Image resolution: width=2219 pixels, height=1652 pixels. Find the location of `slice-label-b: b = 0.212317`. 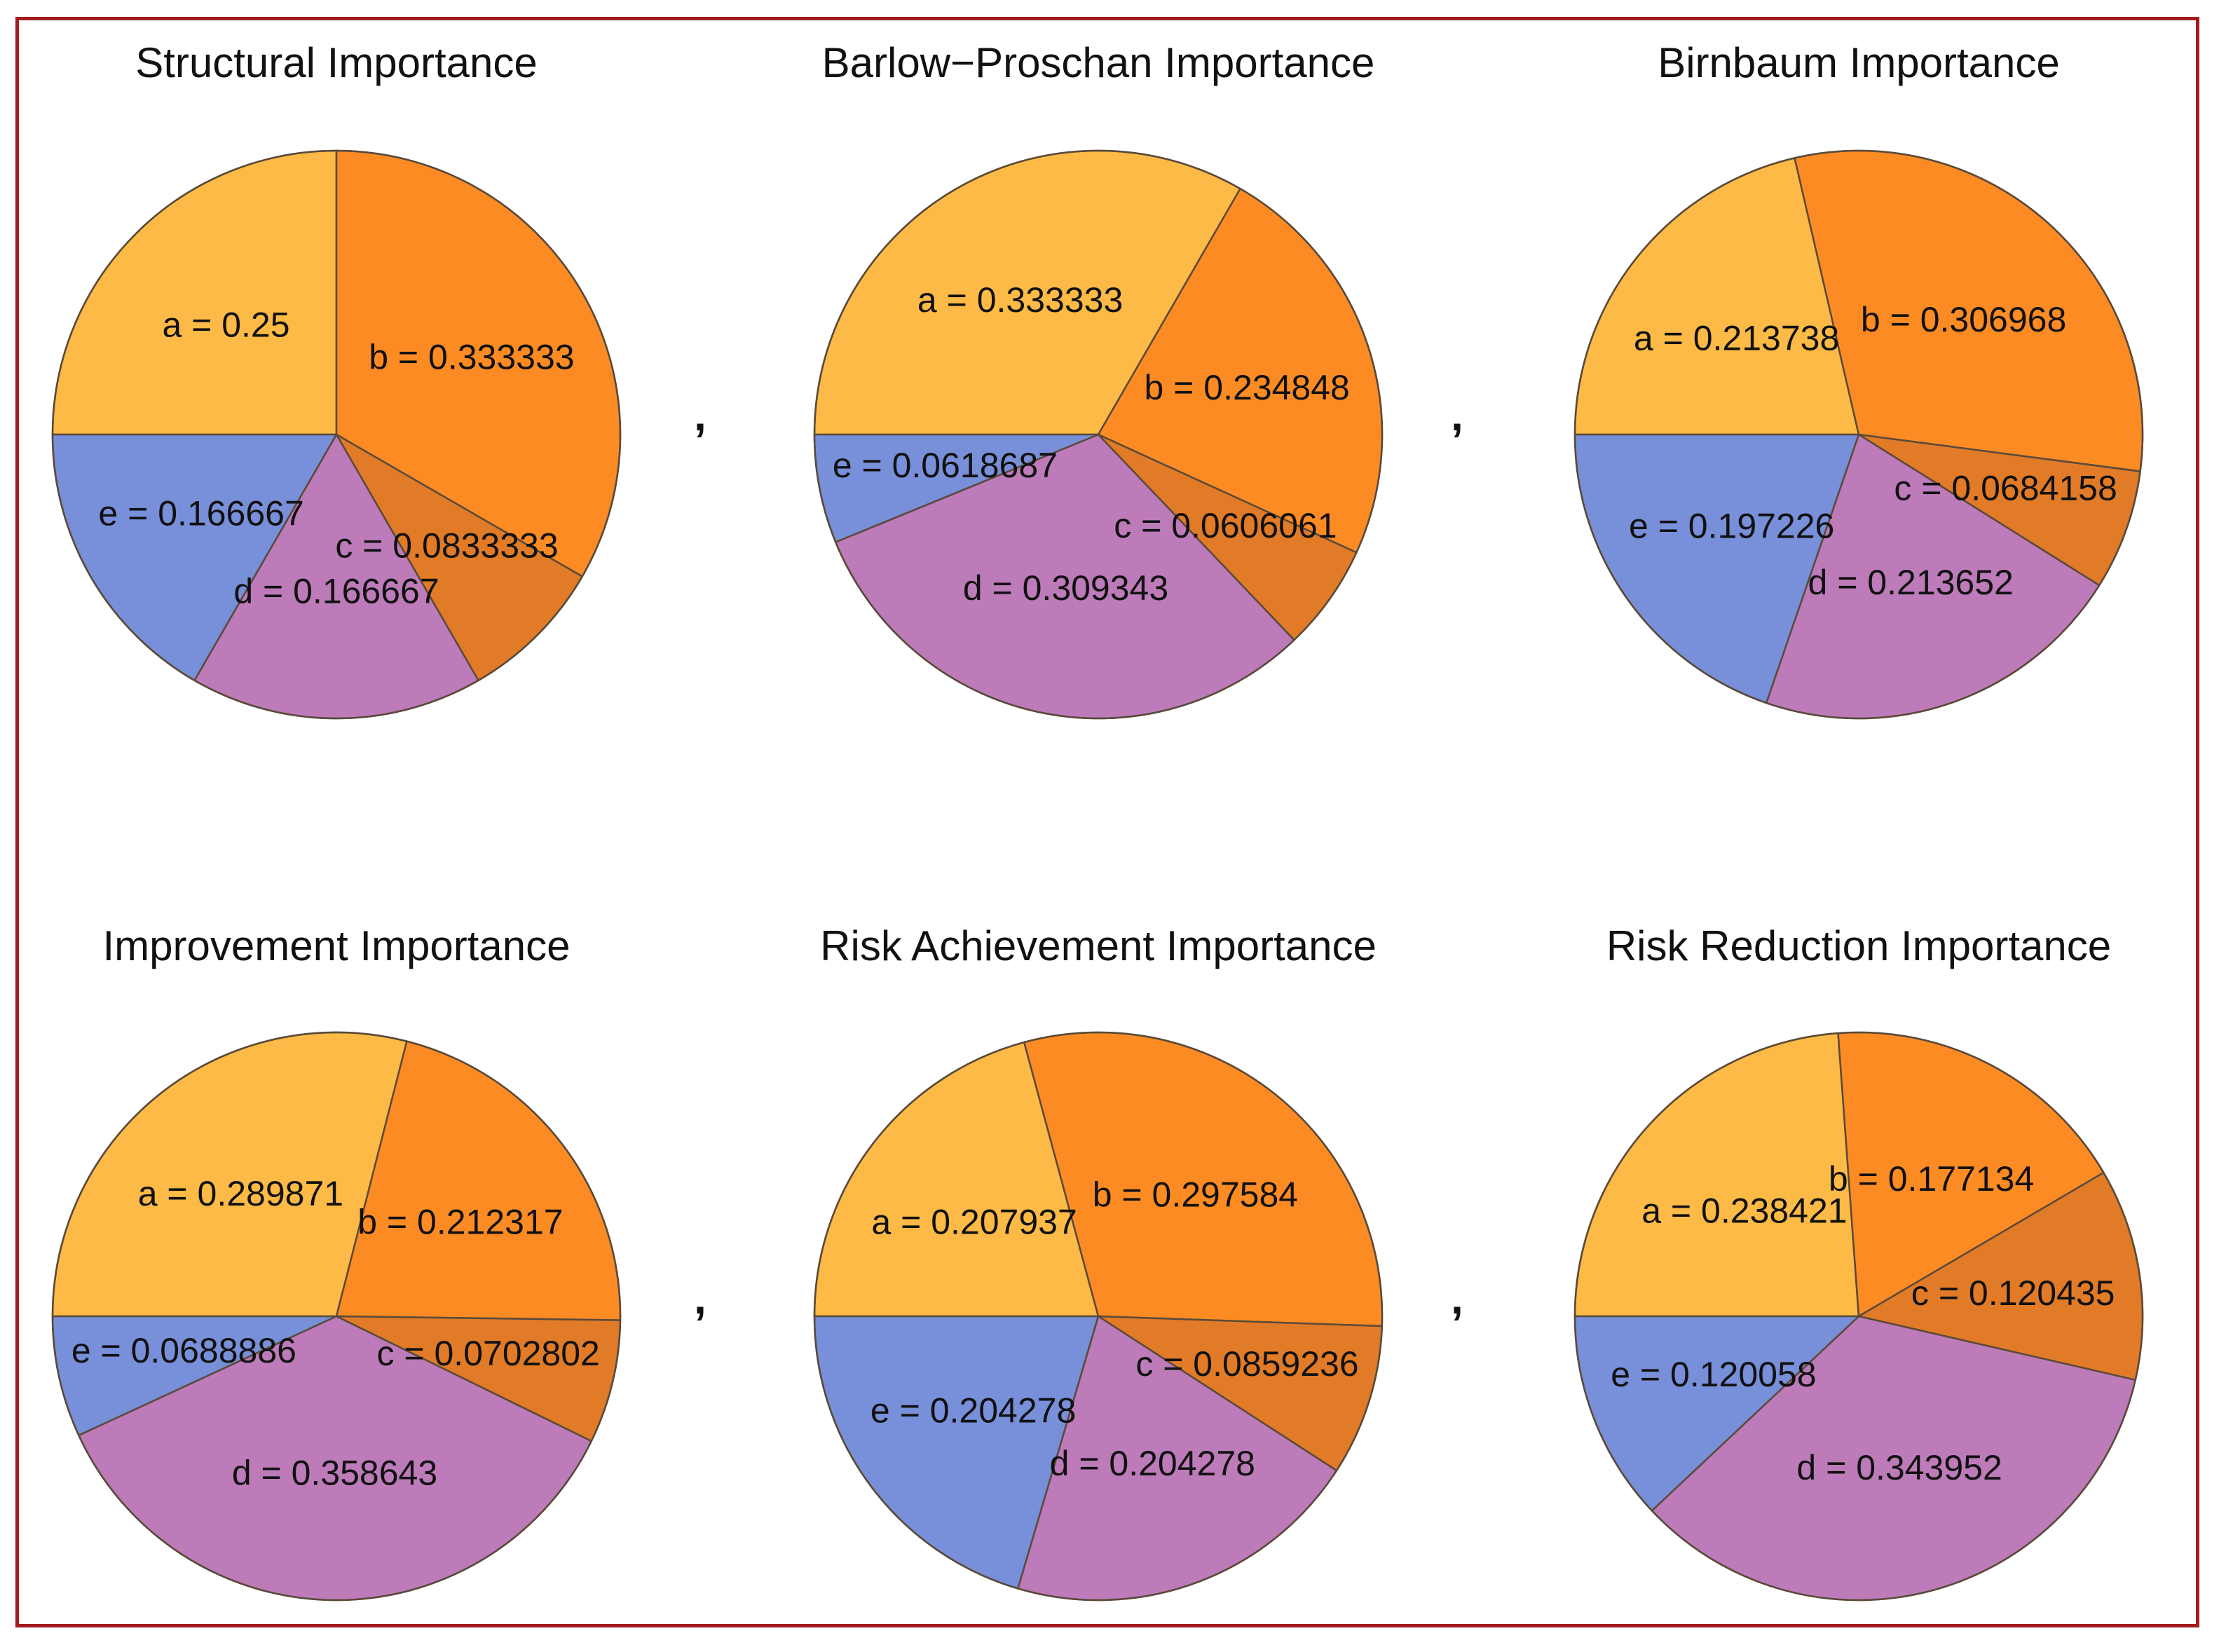

slice-label-b: b = 0.212317 is located at coordinates (460, 1222).